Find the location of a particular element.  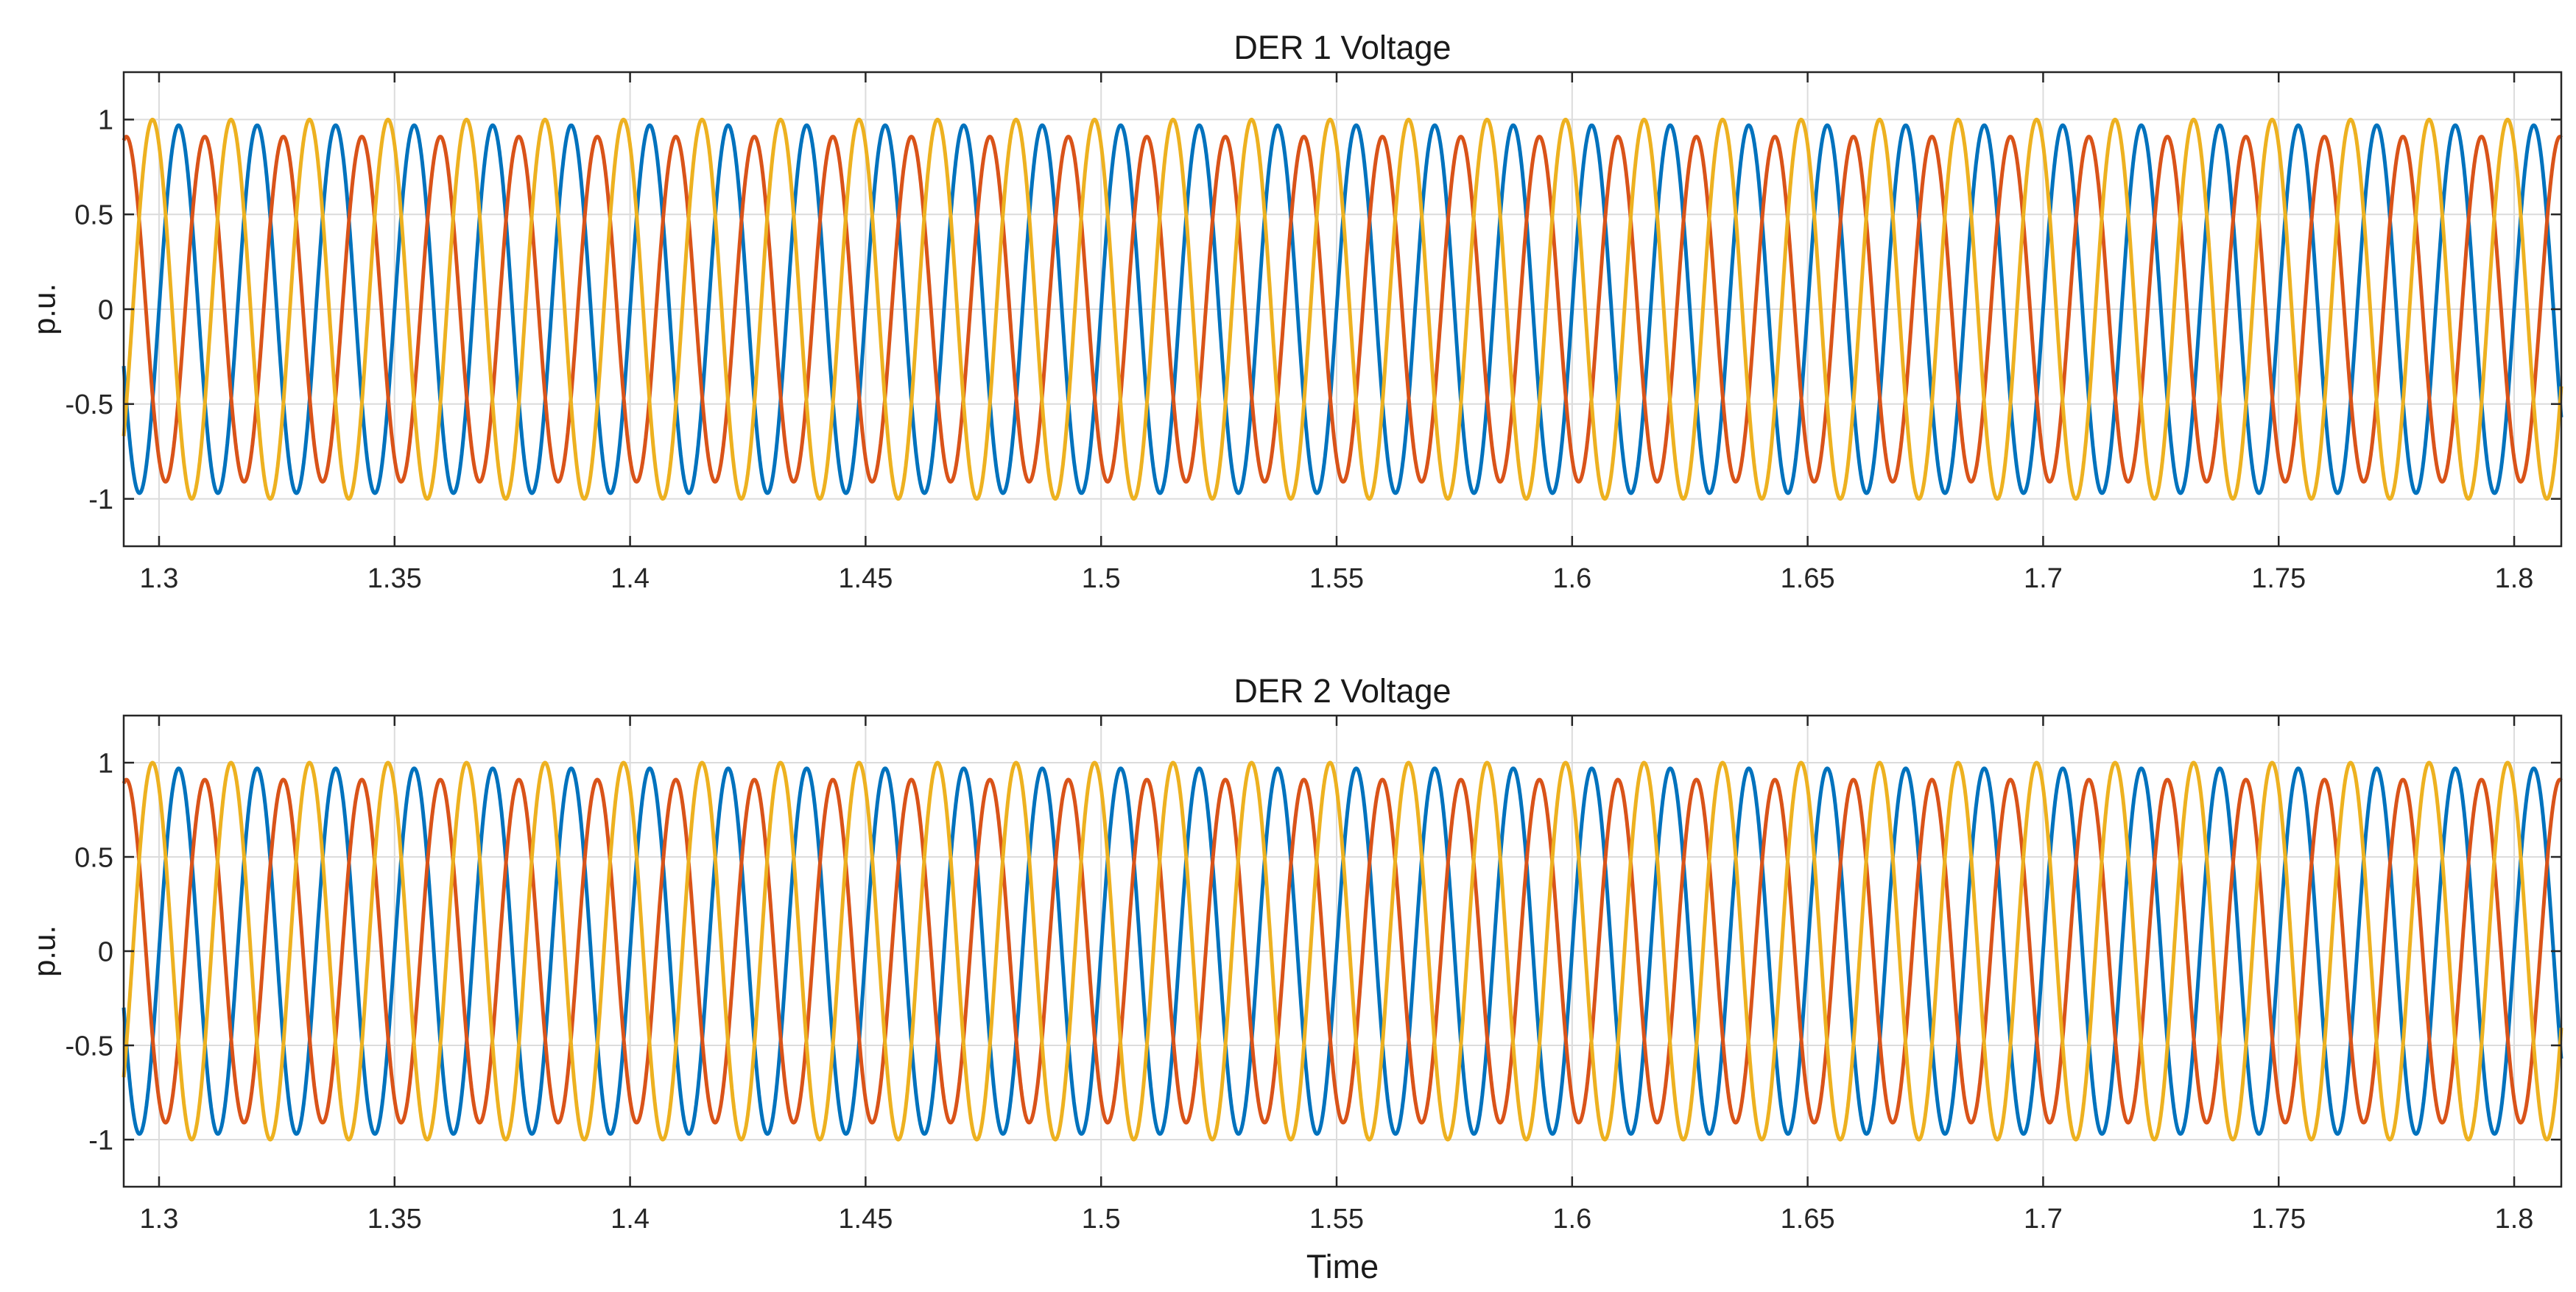

der2-xtick-label-0: 1.3 is located at coordinates (159, 1219).